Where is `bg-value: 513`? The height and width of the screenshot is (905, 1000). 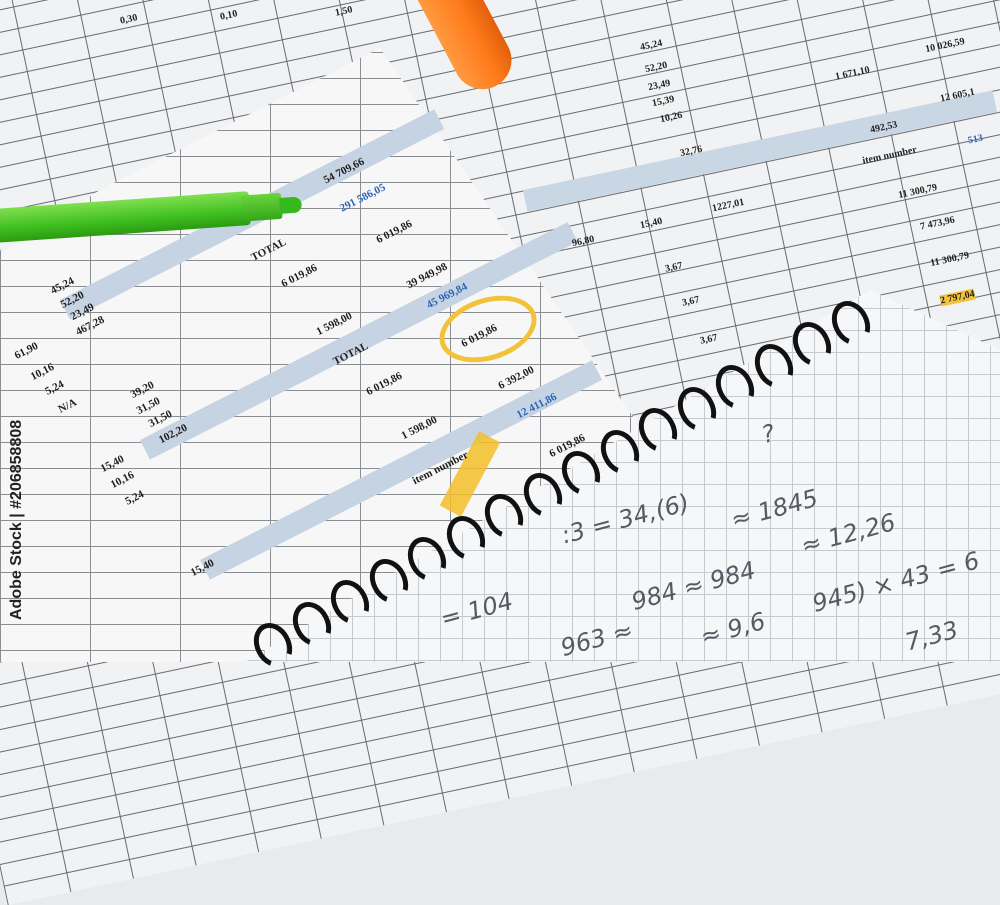
bg-value: 513 is located at coordinates (975, 139).